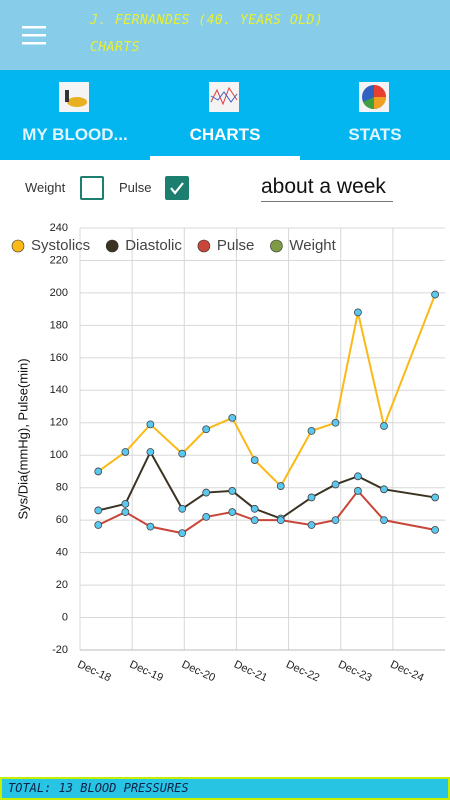 This screenshot has height=800, width=450. What do you see at coordinates (327, 188) in the screenshot?
I see `range-dropdown: about a week` at bounding box center [327, 188].